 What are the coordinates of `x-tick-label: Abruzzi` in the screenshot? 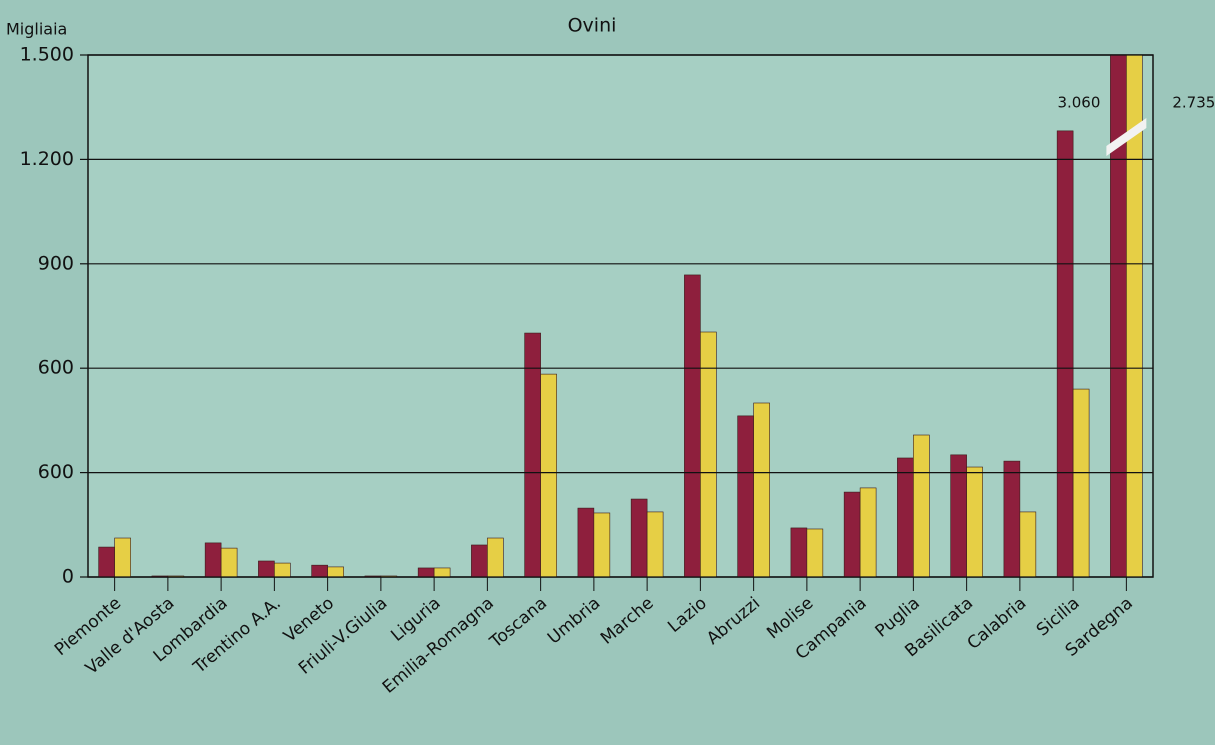 It's located at (733, 621).